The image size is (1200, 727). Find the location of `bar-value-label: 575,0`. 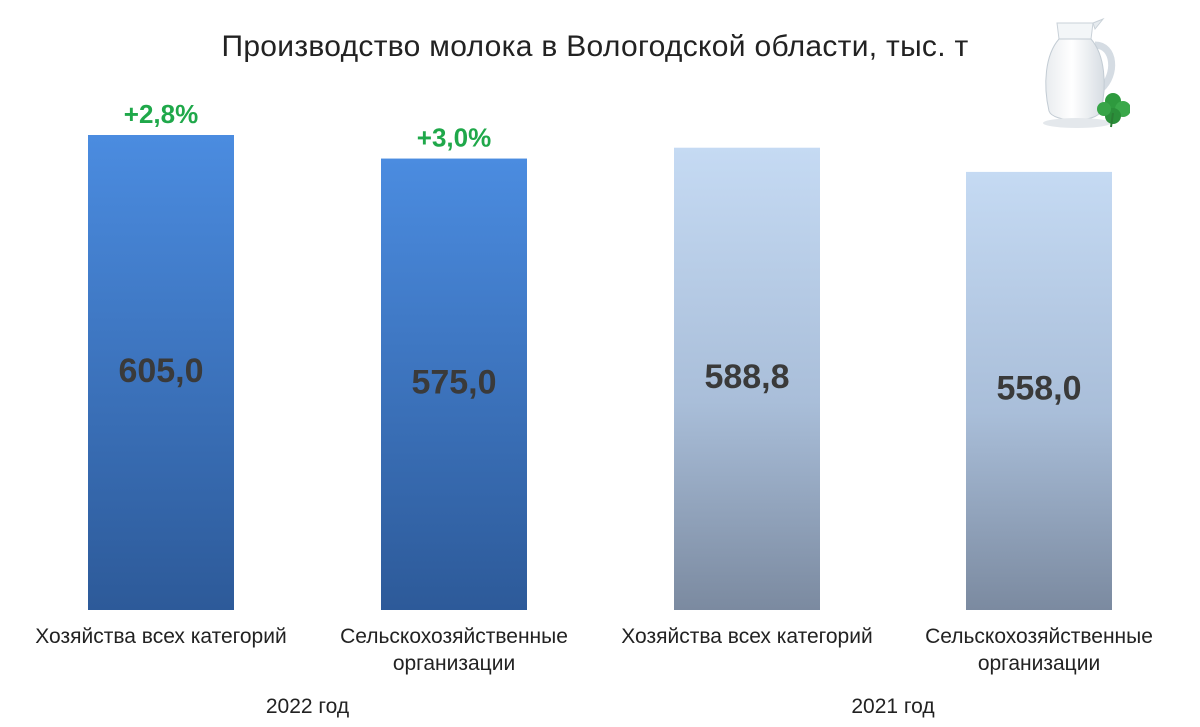

bar-value-label: 575,0 is located at coordinates (453, 382).